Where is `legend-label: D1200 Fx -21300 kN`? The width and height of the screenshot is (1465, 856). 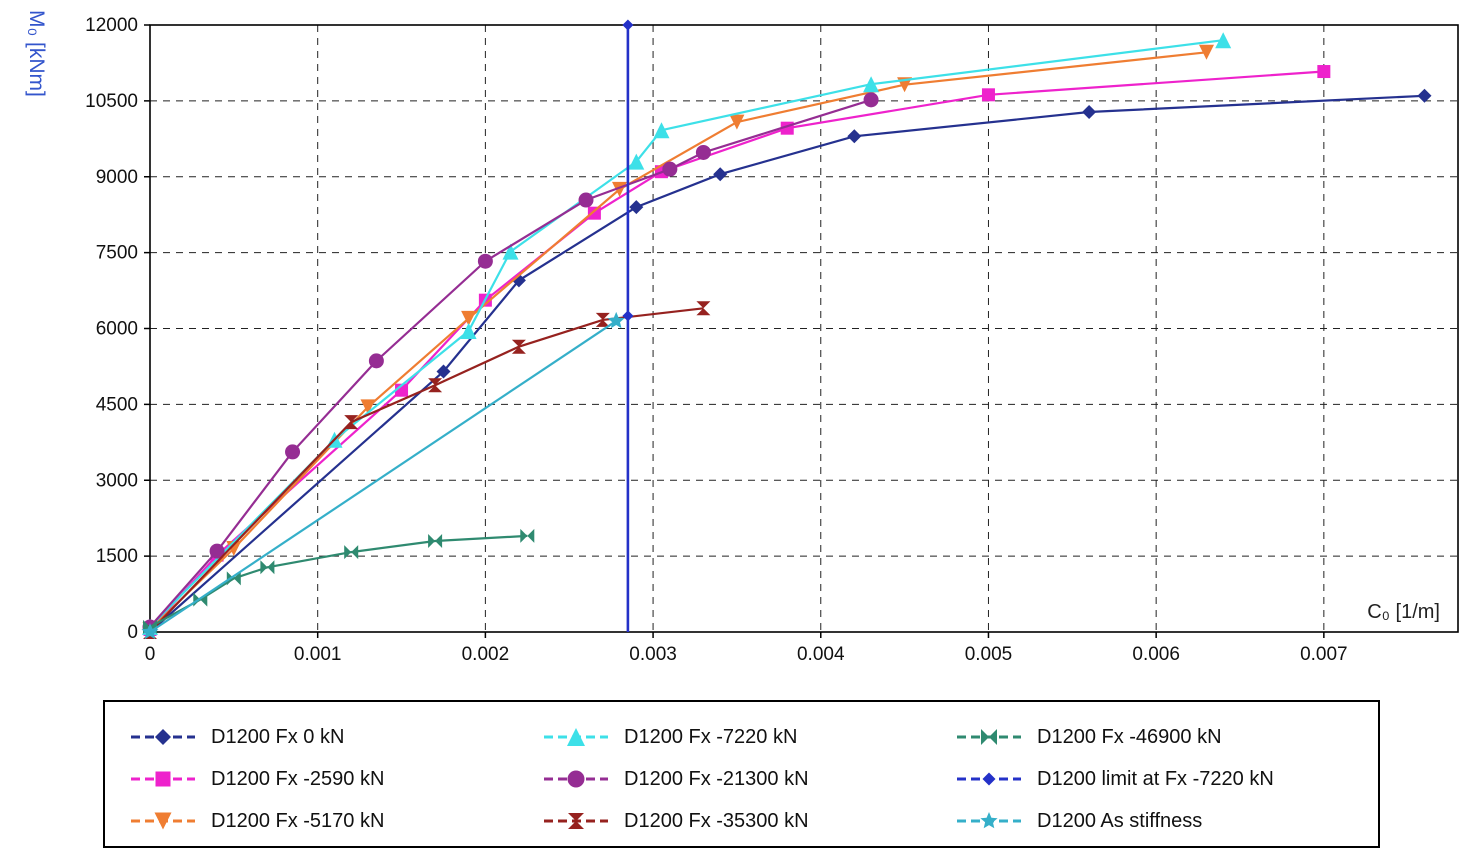 legend-label: D1200 Fx -21300 kN is located at coordinates (716, 778).